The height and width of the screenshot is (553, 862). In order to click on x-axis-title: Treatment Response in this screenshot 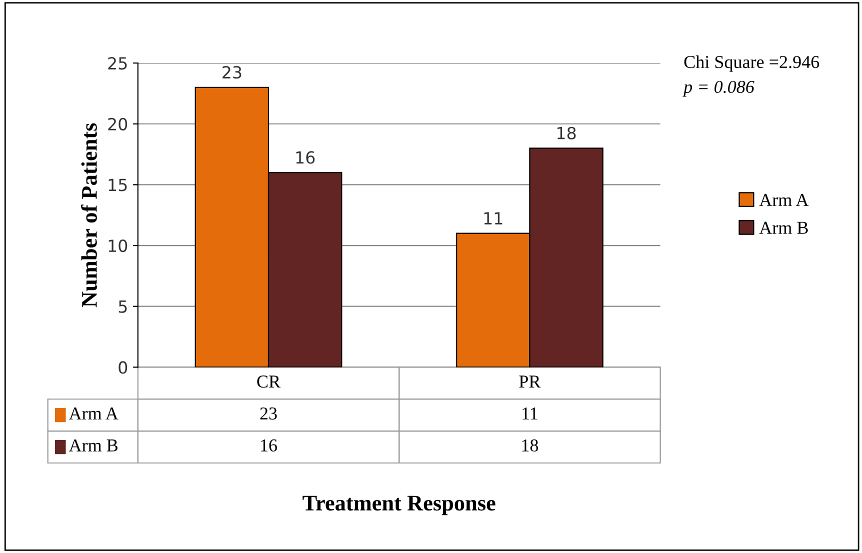, I will do `click(399, 506)`.